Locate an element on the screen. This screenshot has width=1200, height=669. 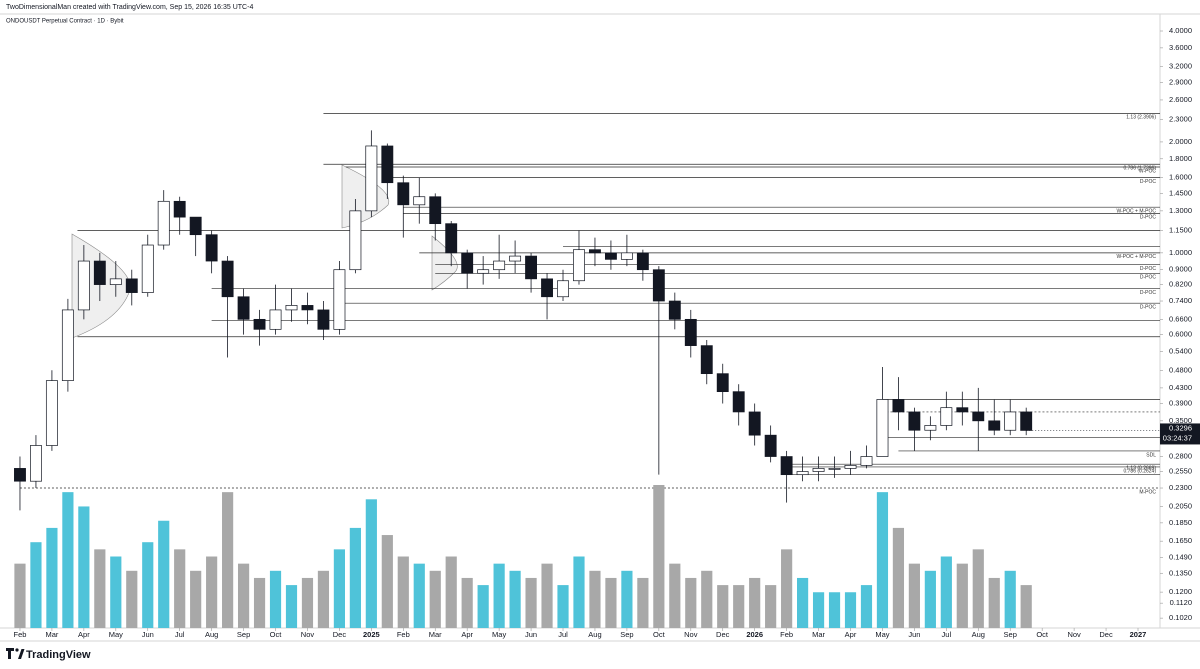
y-tick-label: 2.0000 is located at coordinates (1180, 141).